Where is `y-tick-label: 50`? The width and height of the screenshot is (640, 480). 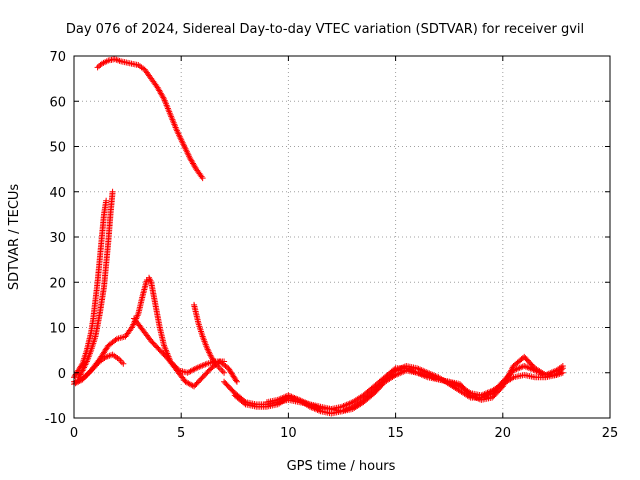 y-tick-label: 50 is located at coordinates (57, 148).